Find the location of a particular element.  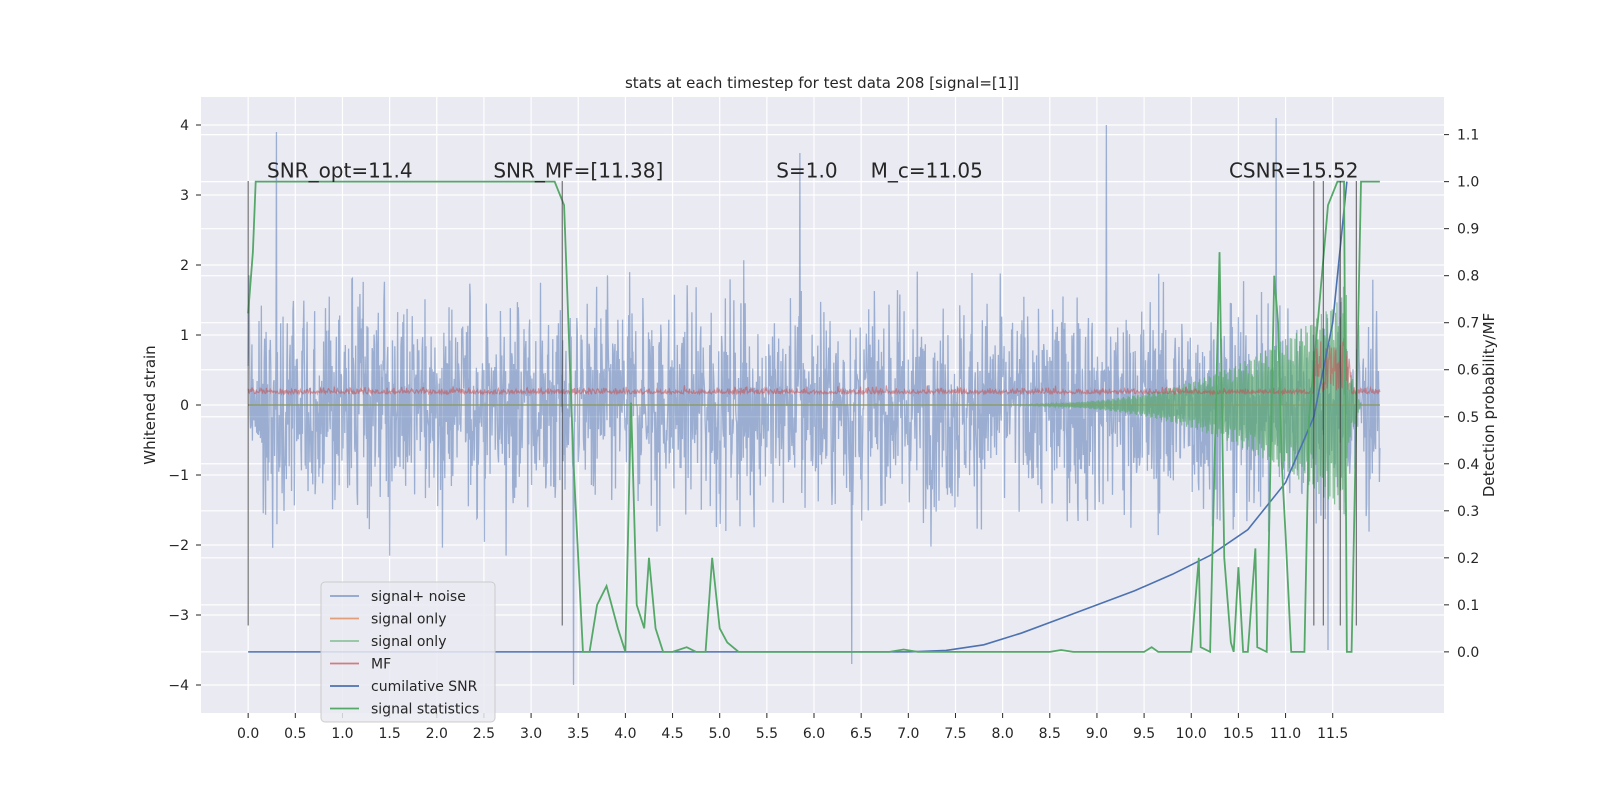

annotation-text: SNR_opt=11.4 is located at coordinates (340, 171).